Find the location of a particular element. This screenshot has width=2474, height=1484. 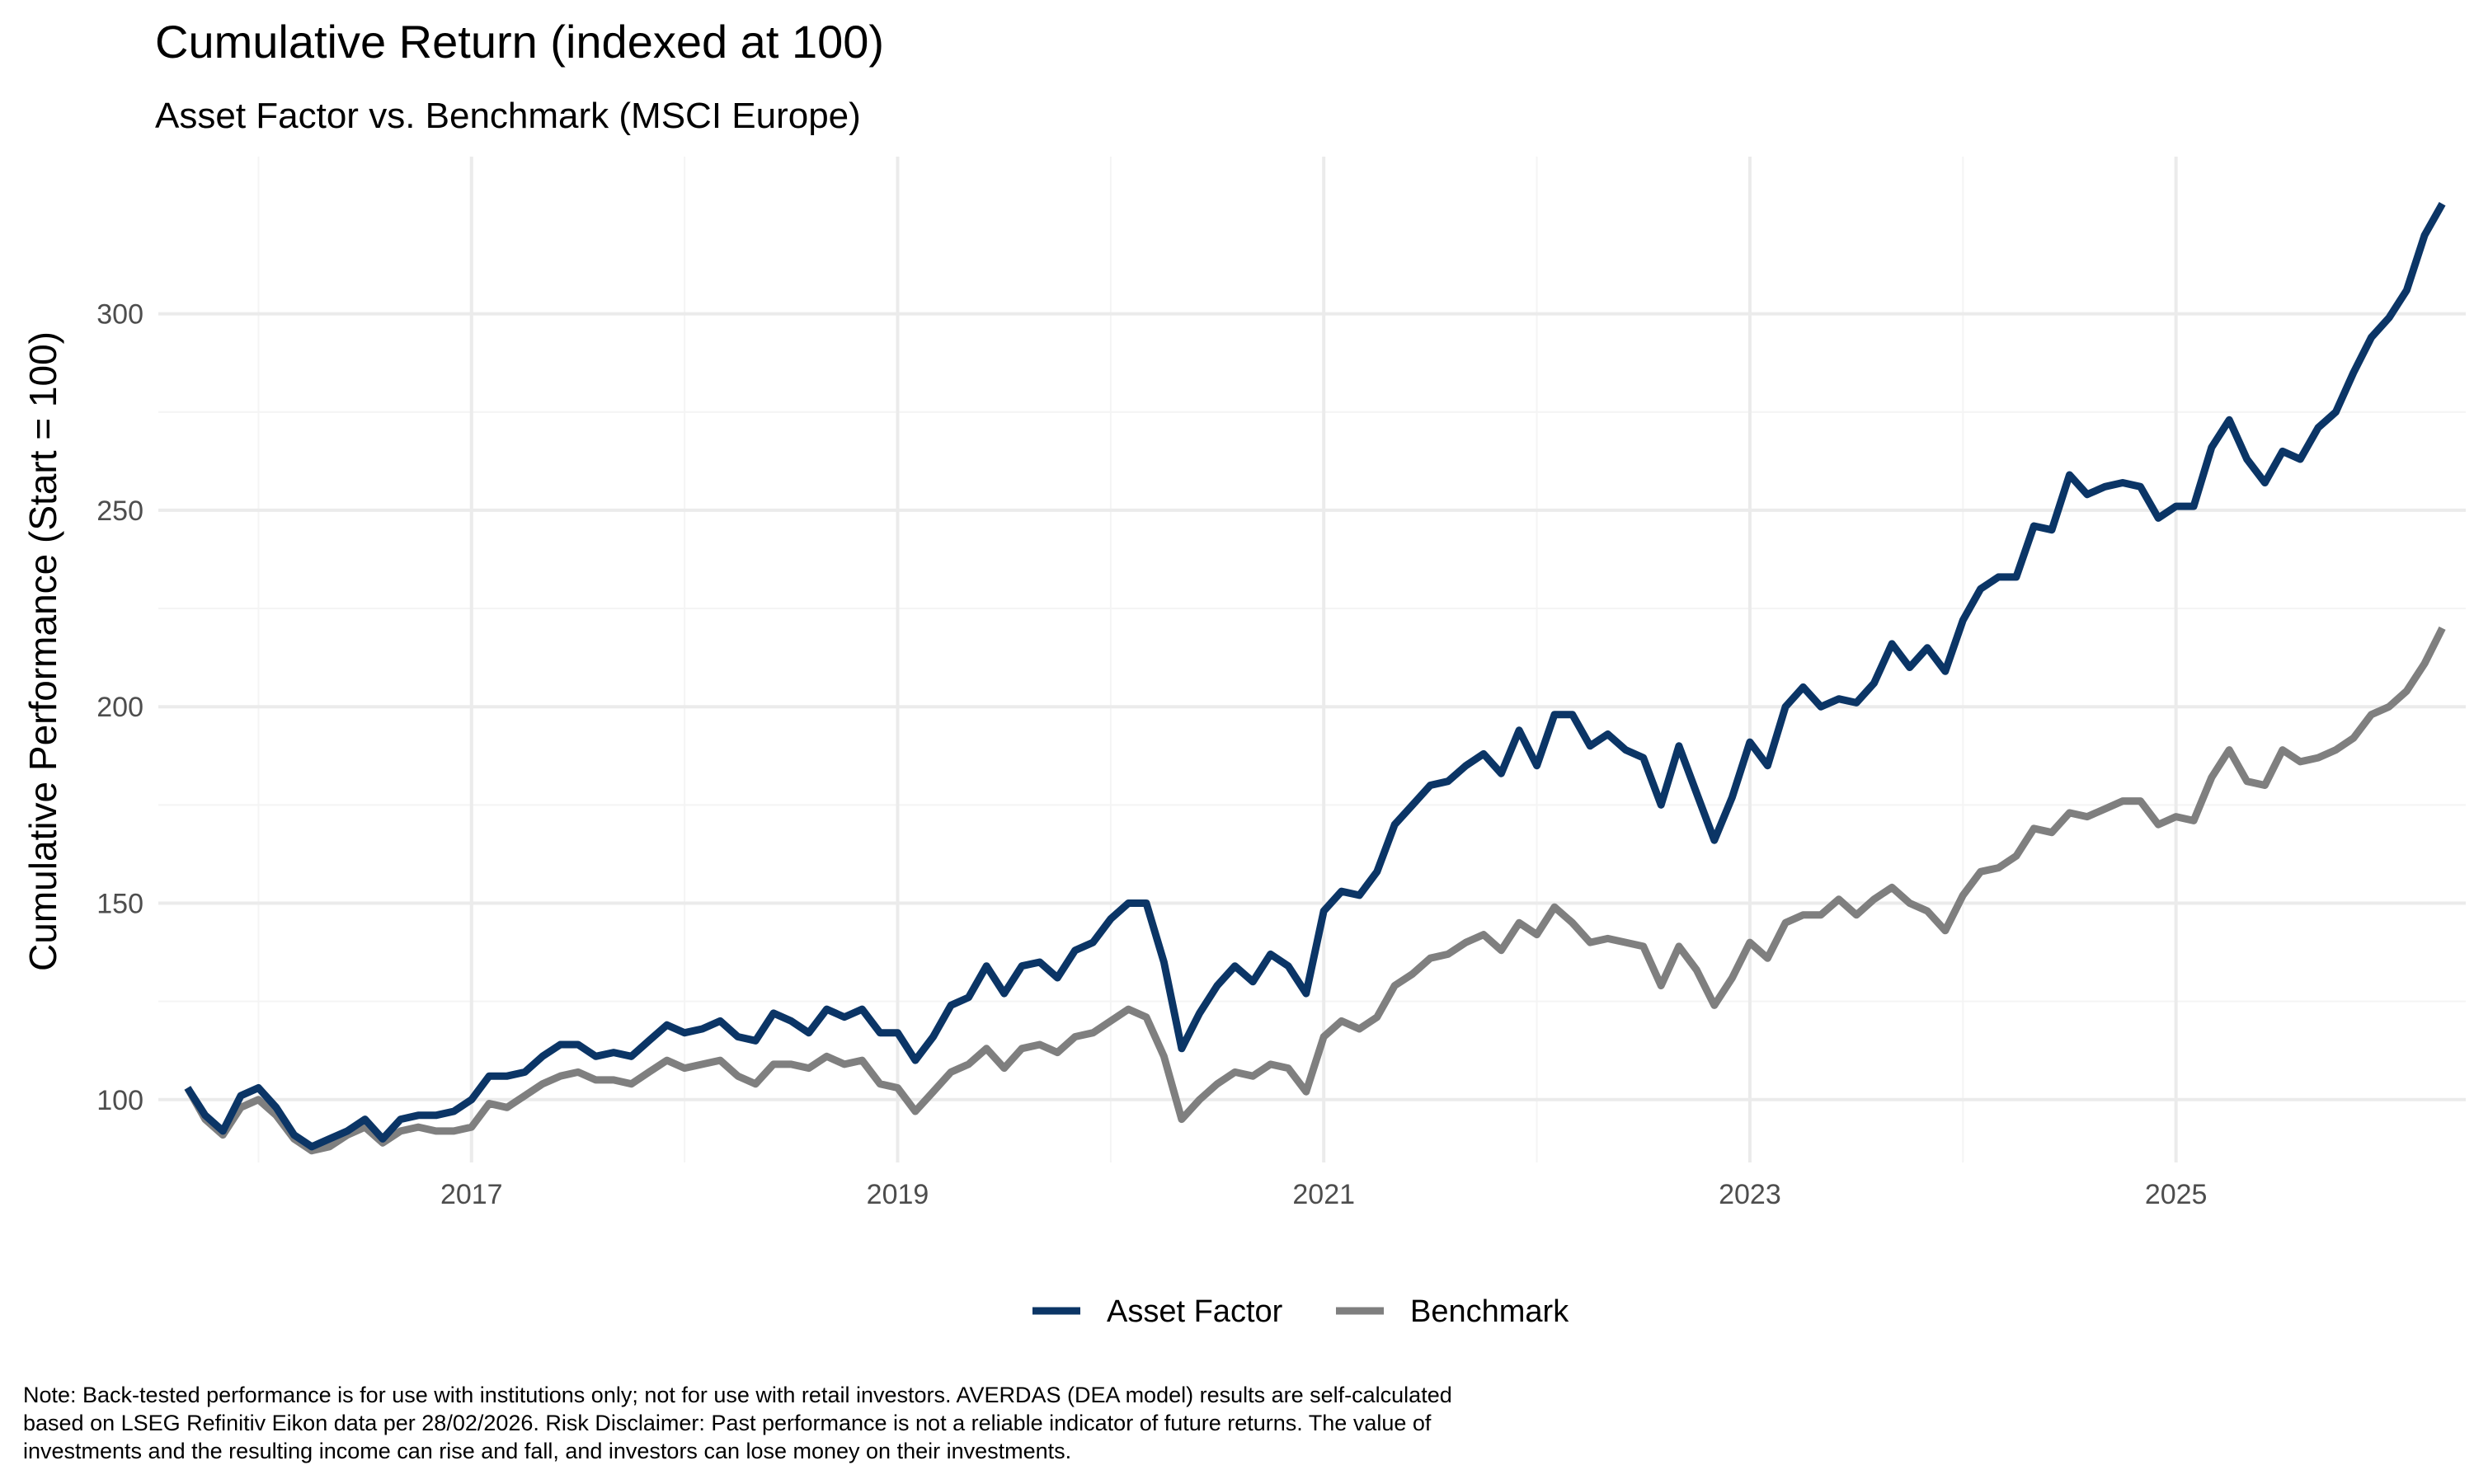

y-tick-label: 150 is located at coordinates (119, 904).